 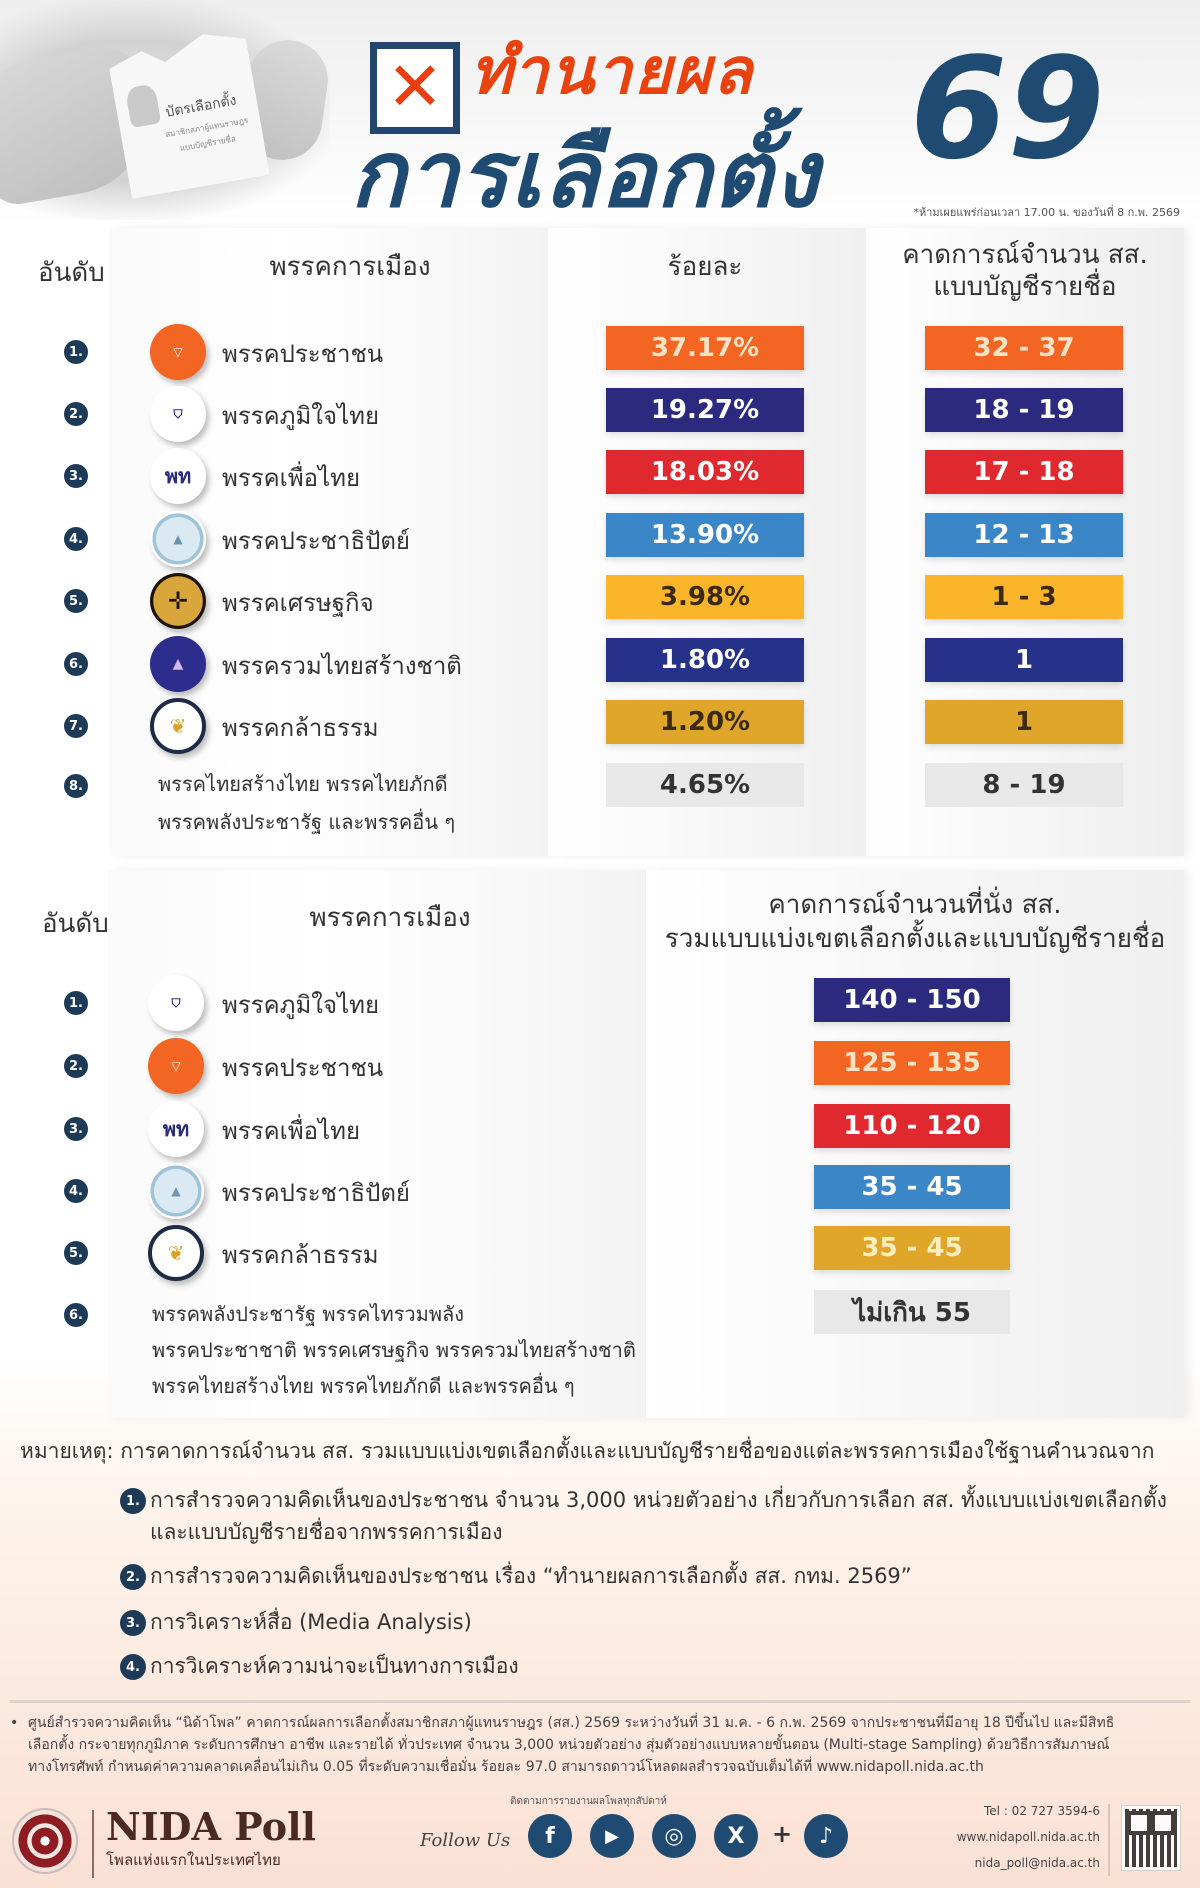 What do you see at coordinates (311, 1622) in the screenshot?
I see `note-text: การวิเคราะห์สื่อ (Media Analysis)` at bounding box center [311, 1622].